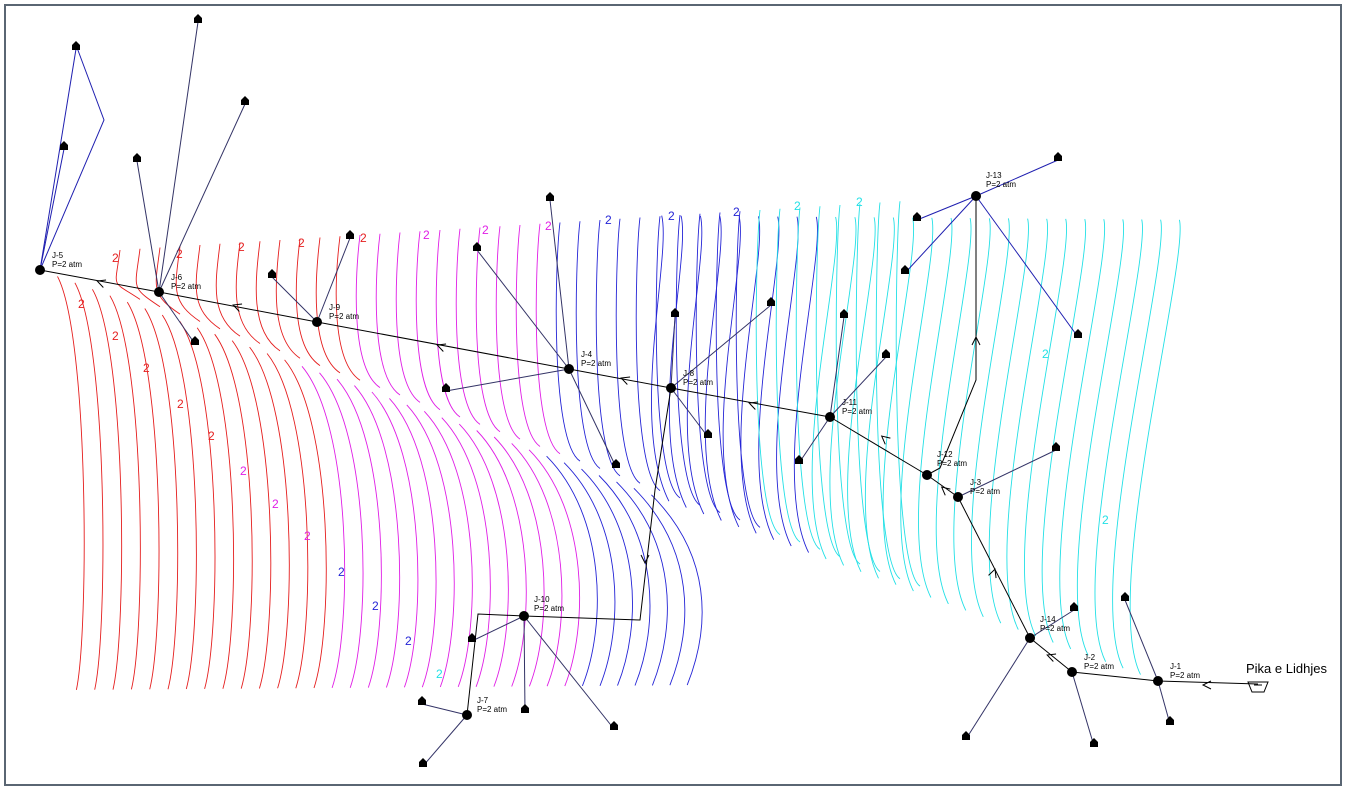 The image size is (1348, 792). I want to click on junction-pressure: P=2 atm, so click(1001, 184).